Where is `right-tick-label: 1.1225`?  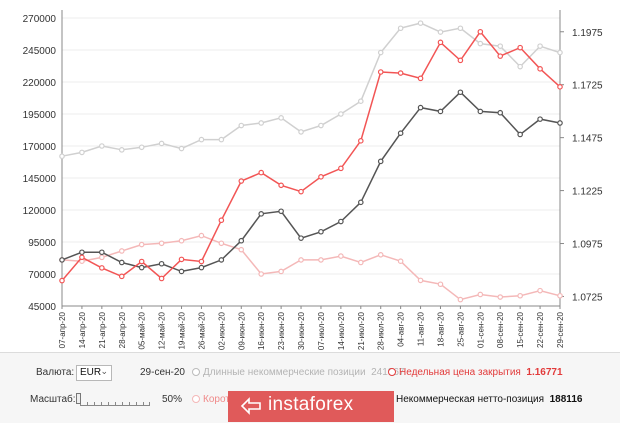
right-tick-label: 1.1225 is located at coordinates (587, 192).